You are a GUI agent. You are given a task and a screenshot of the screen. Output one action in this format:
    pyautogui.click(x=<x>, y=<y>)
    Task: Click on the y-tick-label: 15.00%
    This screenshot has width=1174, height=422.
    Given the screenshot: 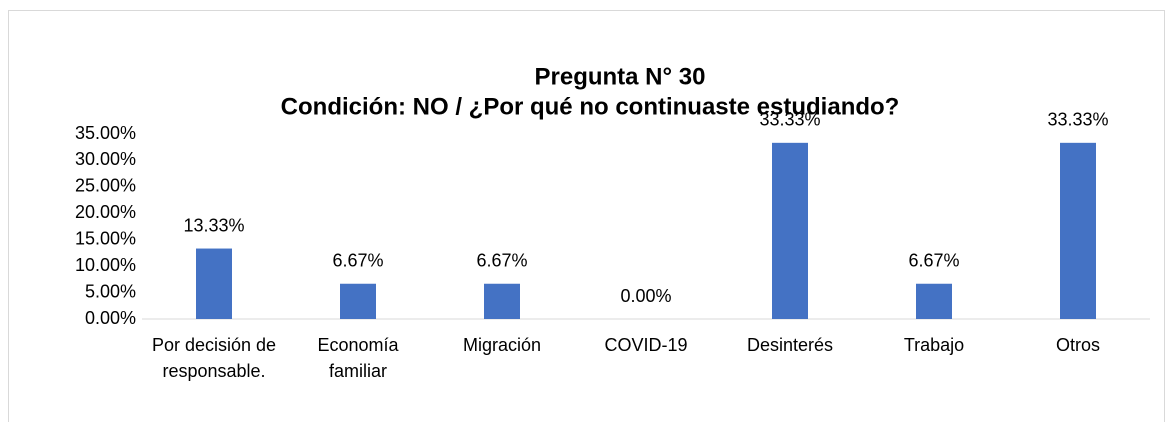 What is the action you would take?
    pyautogui.click(x=105, y=238)
    